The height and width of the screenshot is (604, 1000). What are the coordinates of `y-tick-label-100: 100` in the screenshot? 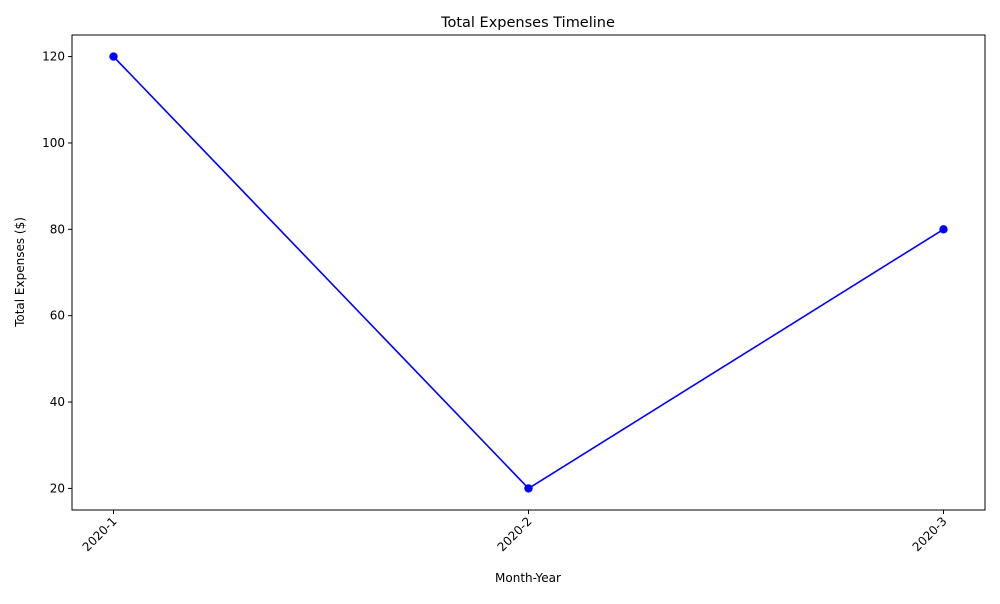 It's located at (53, 143).